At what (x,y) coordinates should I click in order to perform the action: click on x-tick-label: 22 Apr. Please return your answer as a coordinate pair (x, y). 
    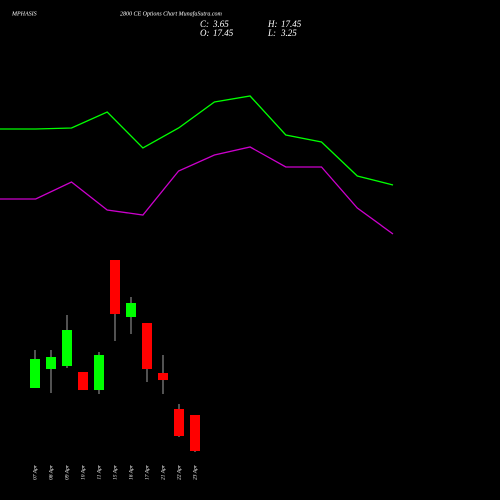
    Looking at the image, I should click on (179, 472).